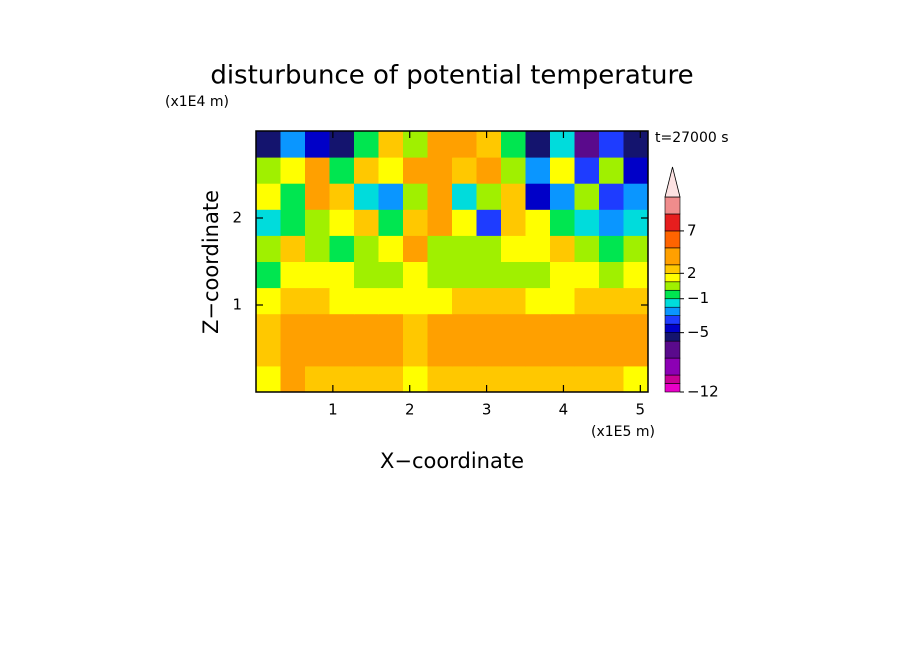 The width and height of the screenshot is (904, 654). What do you see at coordinates (703, 392) in the screenshot?
I see `colorbar-tick-label: −12` at bounding box center [703, 392].